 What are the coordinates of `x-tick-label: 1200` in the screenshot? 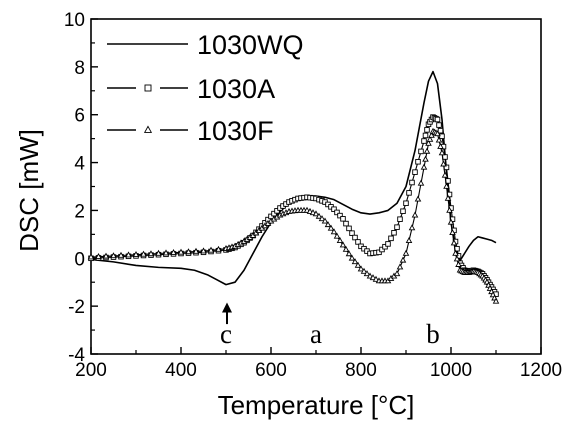 It's located at (541, 370).